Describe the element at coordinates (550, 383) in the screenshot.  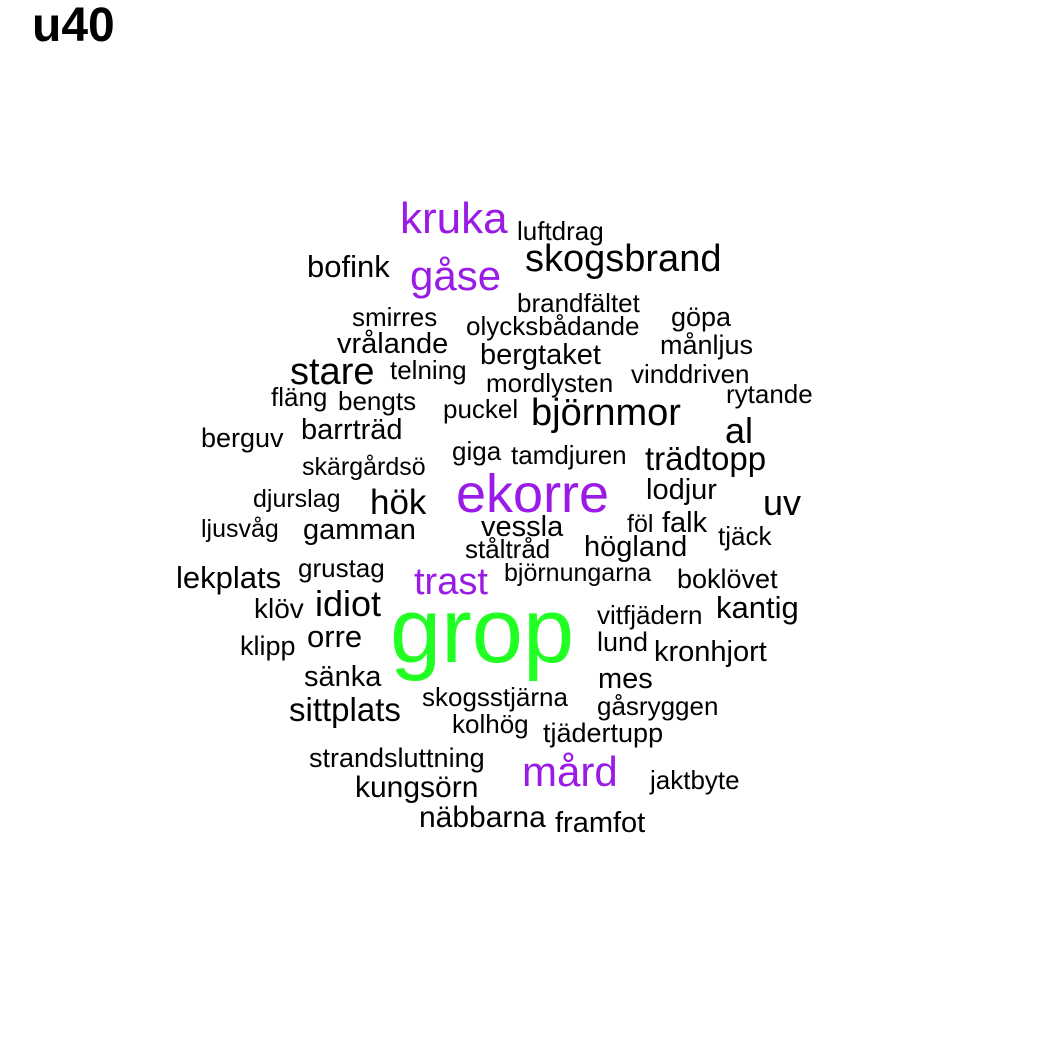
I see `word-mordlysten: mordlysten` at that location.